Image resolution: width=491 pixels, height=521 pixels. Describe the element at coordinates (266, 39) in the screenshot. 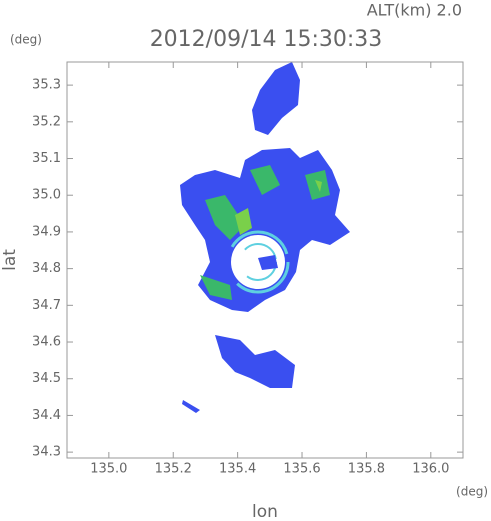

I see `chart-title: 2012/09/14 15:30:33` at that location.